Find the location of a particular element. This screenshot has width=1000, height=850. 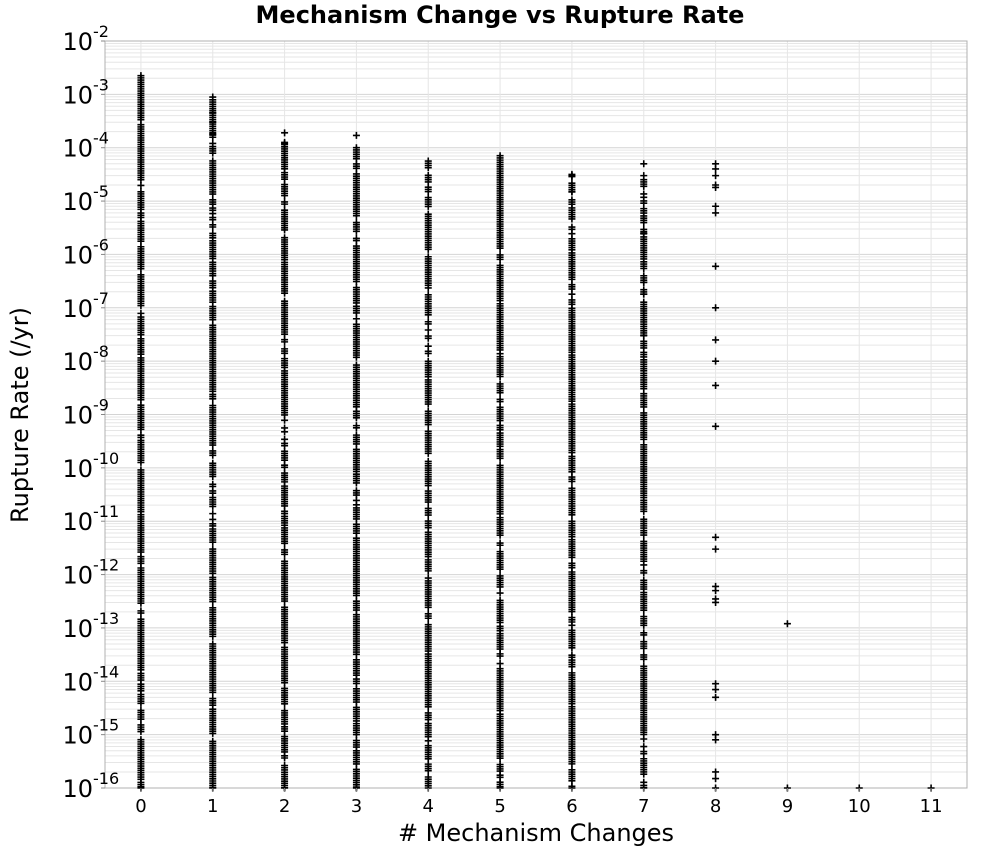

y-tick-label: 10 -12 is located at coordinates (90, 573).